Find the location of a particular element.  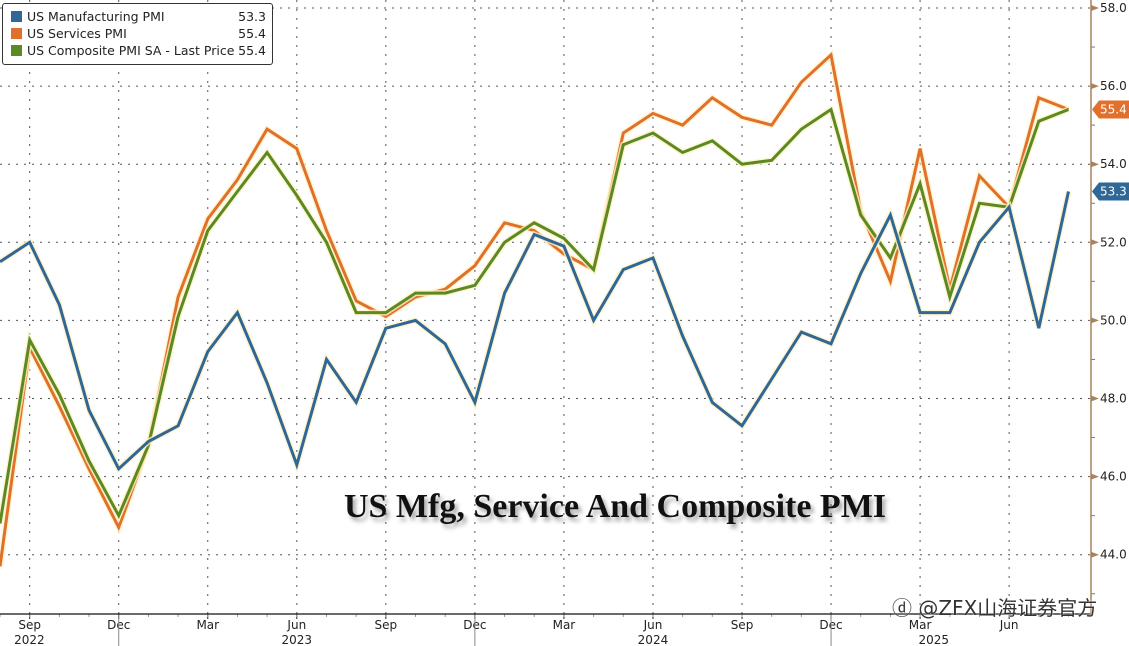

y-tick-label: 44.0 is located at coordinates (1113, 555).